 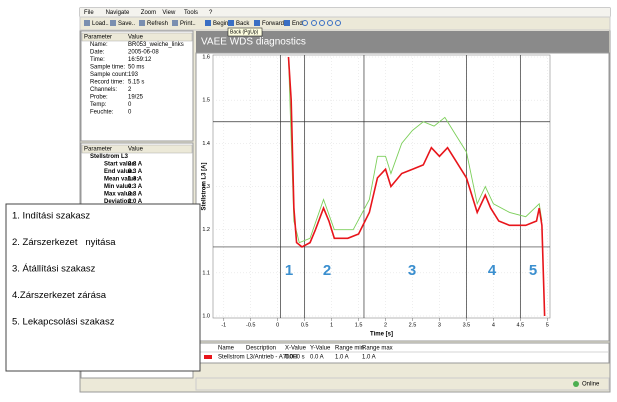 What do you see at coordinates (99, 45) in the screenshot?
I see `row-label: Name:` at bounding box center [99, 45].